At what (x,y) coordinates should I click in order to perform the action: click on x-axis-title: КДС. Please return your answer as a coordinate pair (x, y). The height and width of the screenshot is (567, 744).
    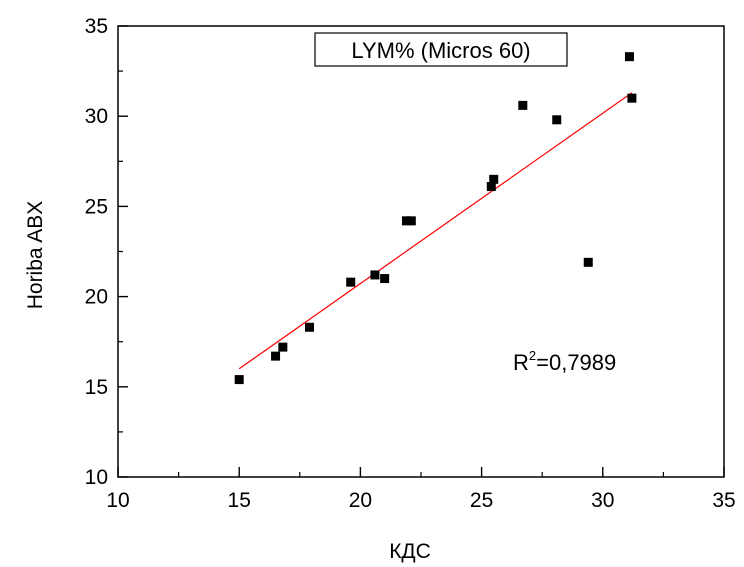
    Looking at the image, I should click on (410, 551).